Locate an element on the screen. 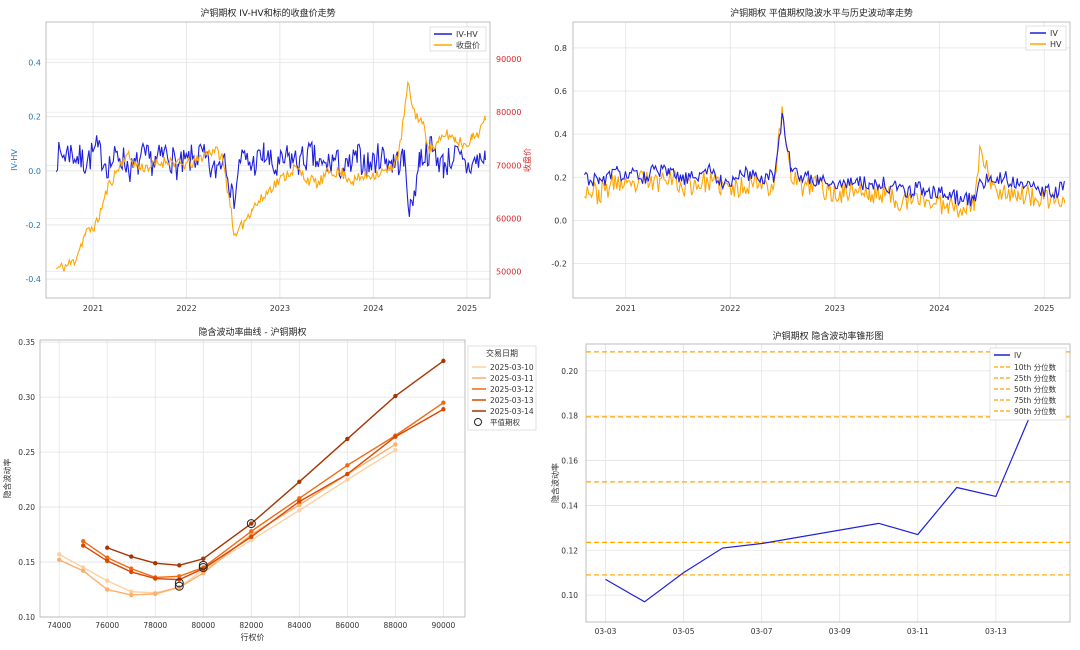 This screenshot has width=1080, height=650. p4-legend-label-quantile: 25th 分位数 is located at coordinates (1035, 378).